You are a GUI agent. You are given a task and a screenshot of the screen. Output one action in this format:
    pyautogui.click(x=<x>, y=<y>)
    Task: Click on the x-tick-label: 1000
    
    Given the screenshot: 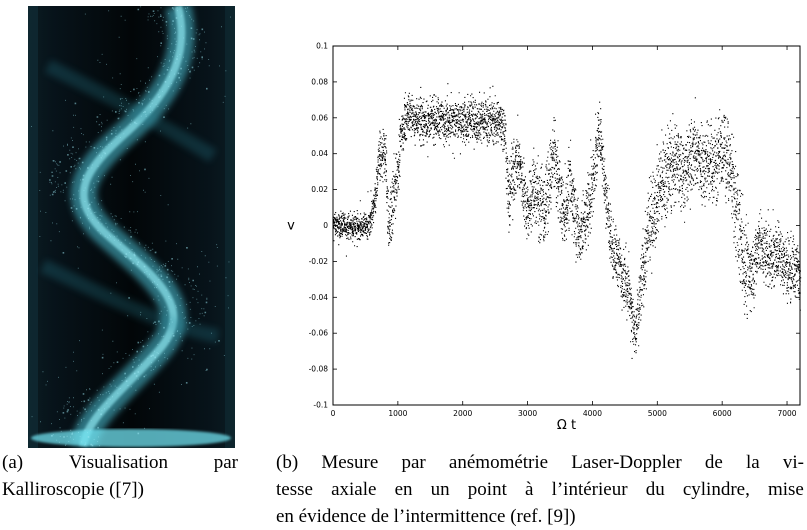 What is the action you would take?
    pyautogui.click(x=397, y=413)
    